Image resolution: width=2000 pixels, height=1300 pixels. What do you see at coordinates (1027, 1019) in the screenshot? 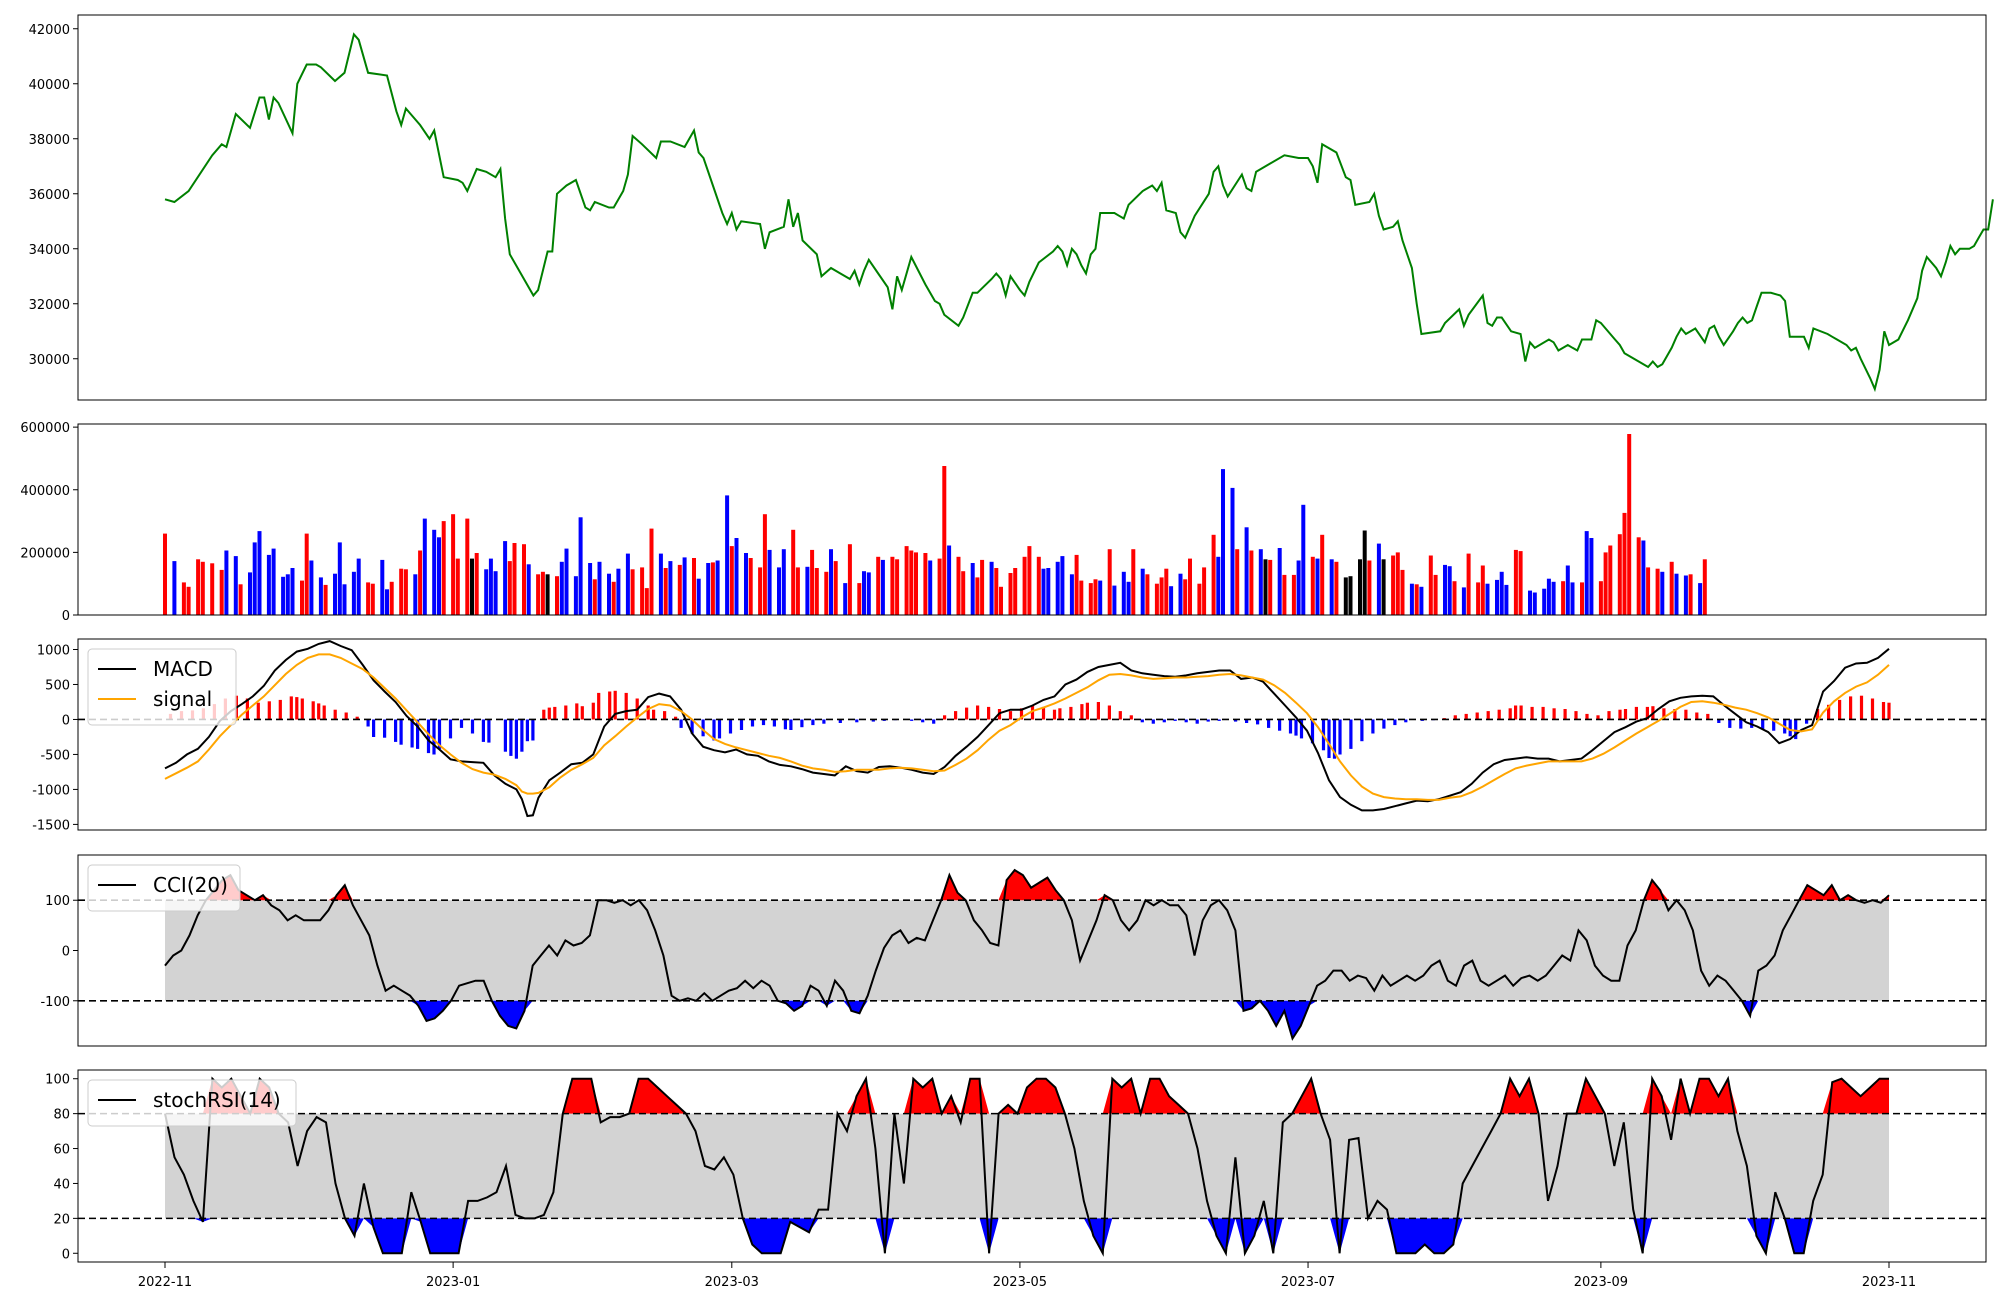
I see `oversold-fill` at bounding box center [1027, 1019].